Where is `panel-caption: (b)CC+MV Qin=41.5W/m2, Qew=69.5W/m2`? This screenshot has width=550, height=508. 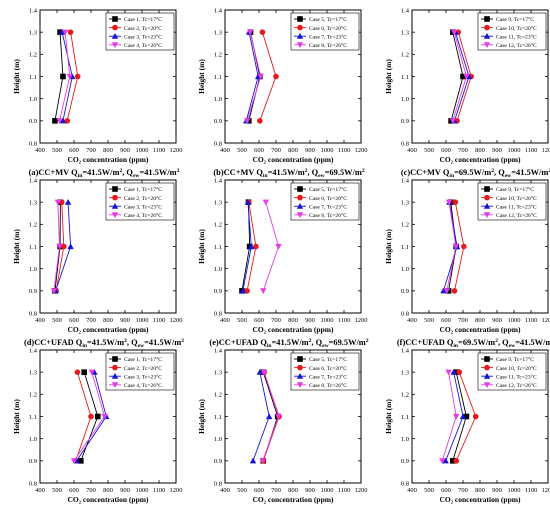
panel-caption: (b)CC+MV Qin=41.5W/m2, Qew=69.5W/m2 is located at coordinates (288, 173).